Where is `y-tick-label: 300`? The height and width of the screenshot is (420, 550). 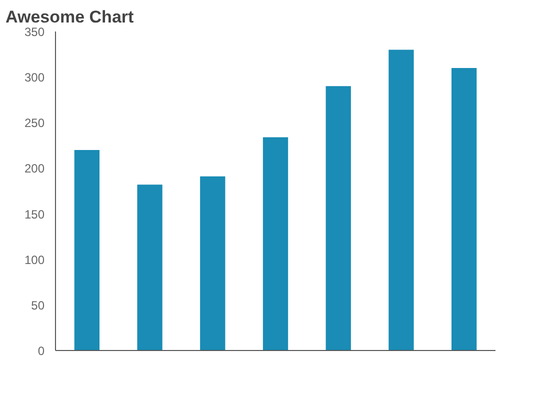
y-tick-label: 300 is located at coordinates (34, 77).